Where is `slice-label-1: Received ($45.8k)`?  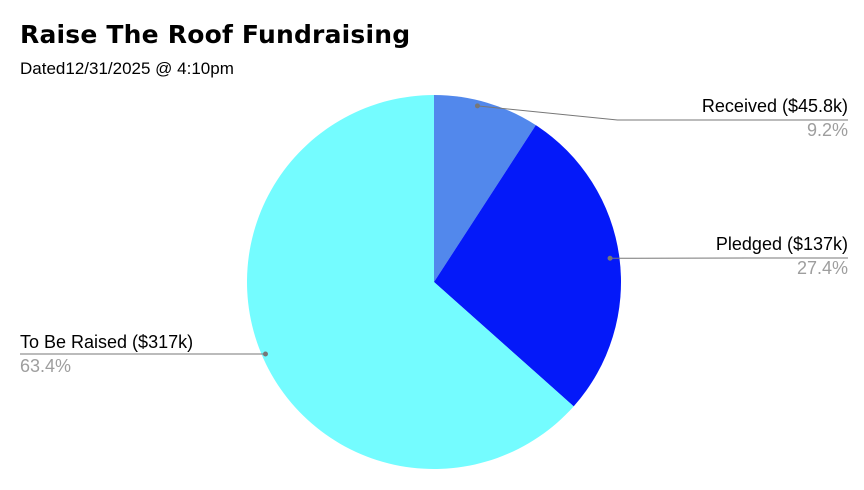 slice-label-1: Received ($45.8k) is located at coordinates (775, 106).